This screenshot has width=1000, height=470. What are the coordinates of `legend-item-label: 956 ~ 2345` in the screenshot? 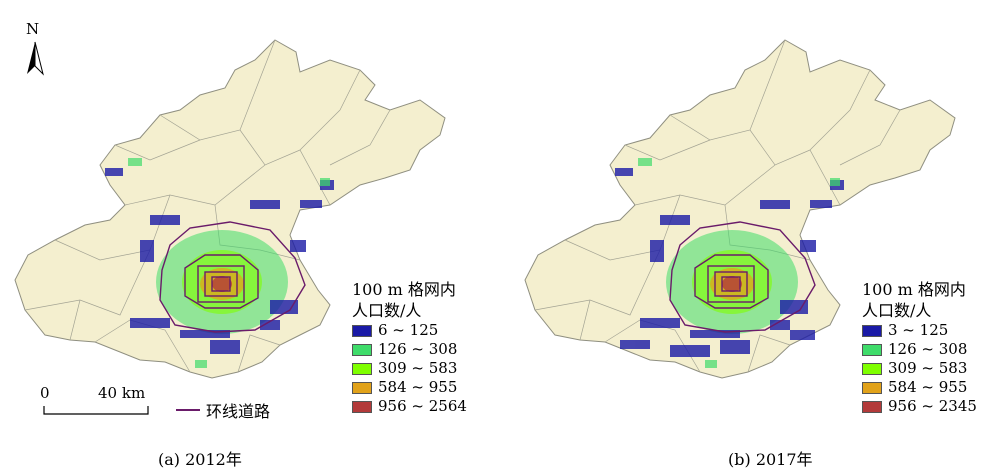 It's located at (932, 406).